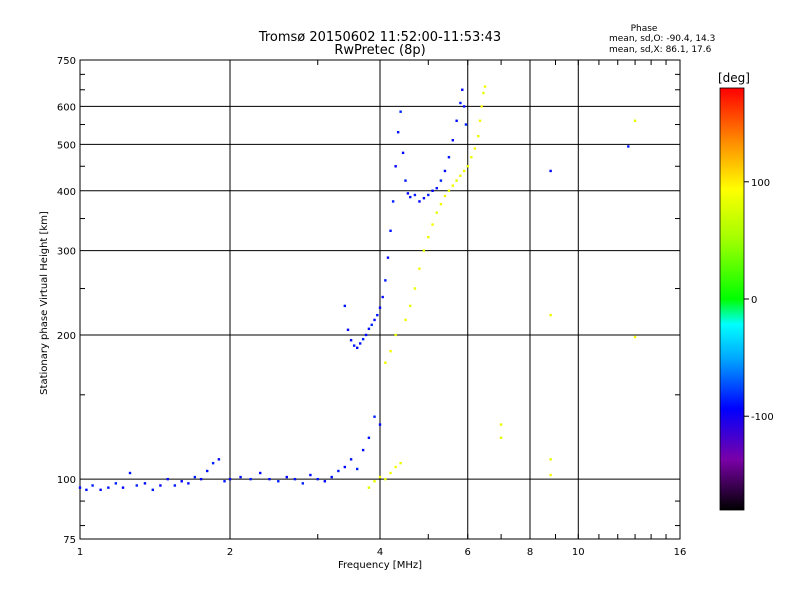 The image size is (800, 600). I want to click on y-tick-label: 400, so click(66, 192).